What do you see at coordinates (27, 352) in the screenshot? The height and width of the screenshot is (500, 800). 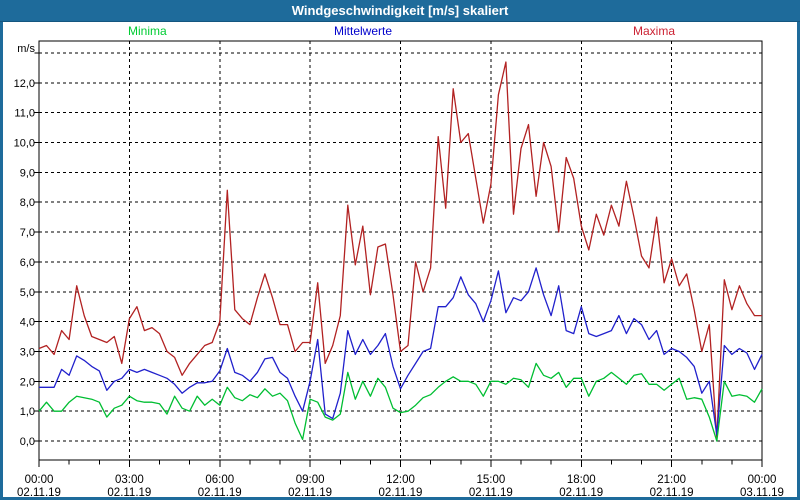 I see `y-tick-label: 3,0` at bounding box center [27, 352].